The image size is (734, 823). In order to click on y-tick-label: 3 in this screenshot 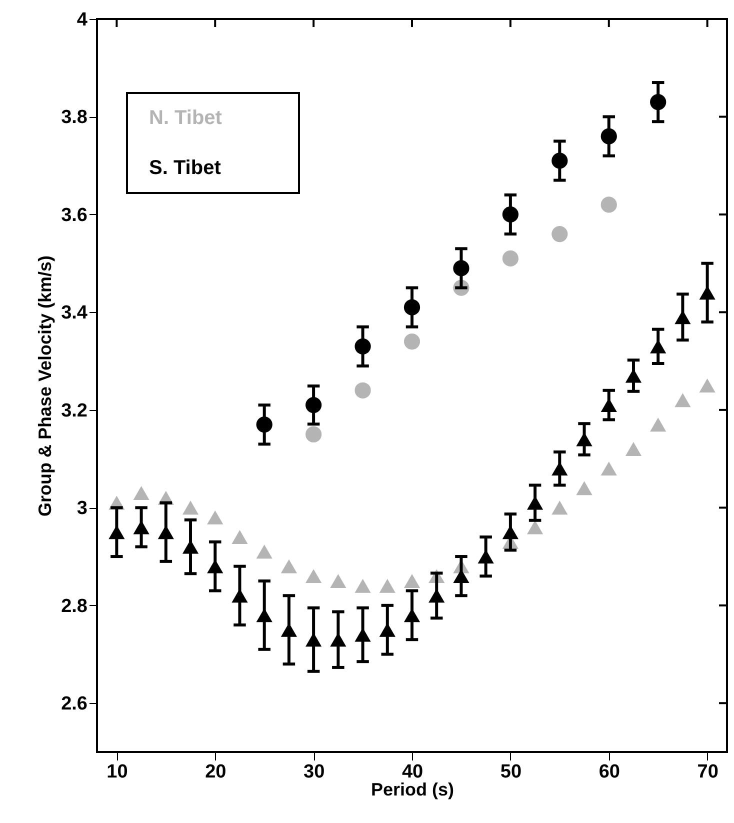, I will do `click(82, 509)`.